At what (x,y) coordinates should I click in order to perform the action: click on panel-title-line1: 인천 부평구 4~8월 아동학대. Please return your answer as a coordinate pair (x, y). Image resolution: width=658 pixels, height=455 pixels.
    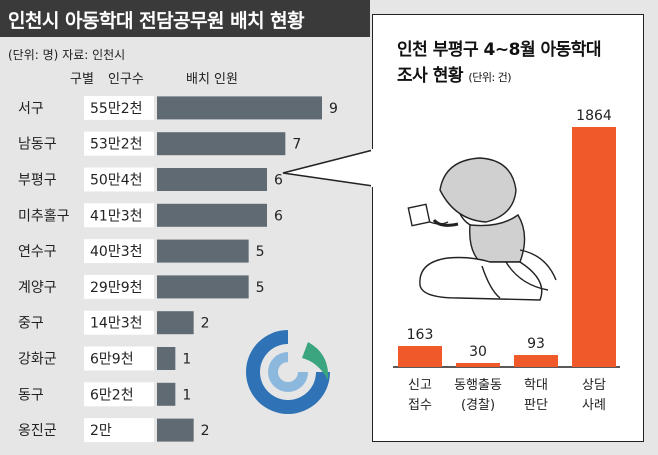
    Looking at the image, I should click on (499, 50).